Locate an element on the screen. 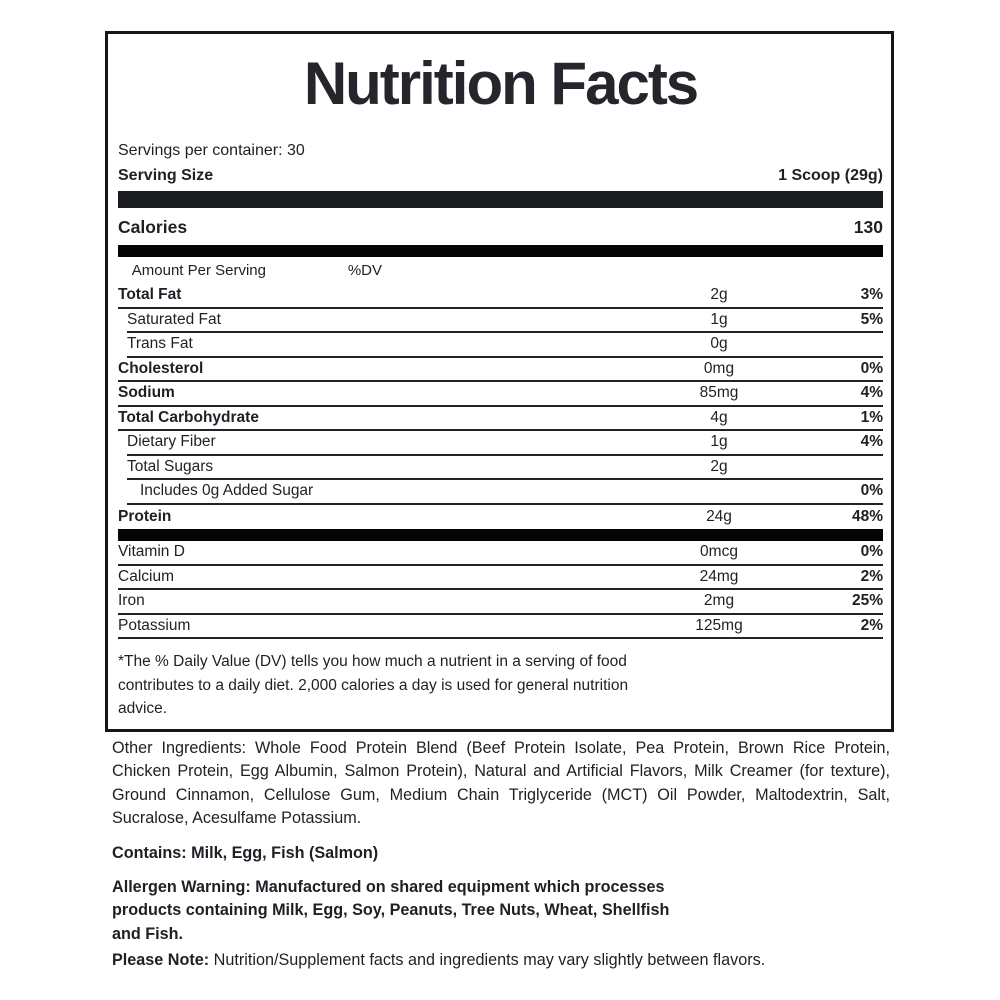 The image size is (1000, 1000). panel-title: Nutrition Facts is located at coordinates (501, 83).